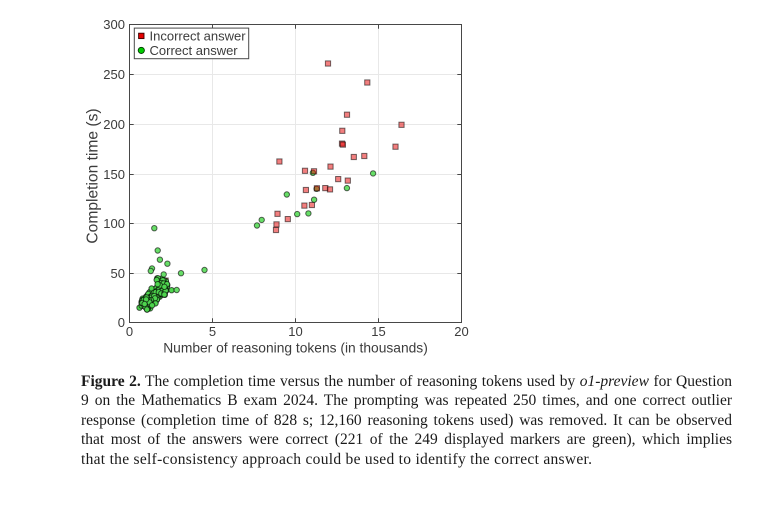  What do you see at coordinates (194, 50) in the screenshot?
I see `svg-text: Correct answer` at bounding box center [194, 50].